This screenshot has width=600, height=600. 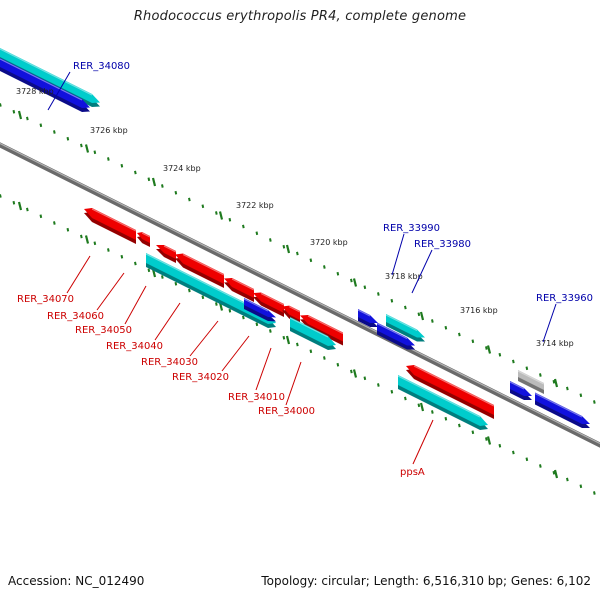 I want to click on gene-cyan-2-body, so click(x=313, y=331).